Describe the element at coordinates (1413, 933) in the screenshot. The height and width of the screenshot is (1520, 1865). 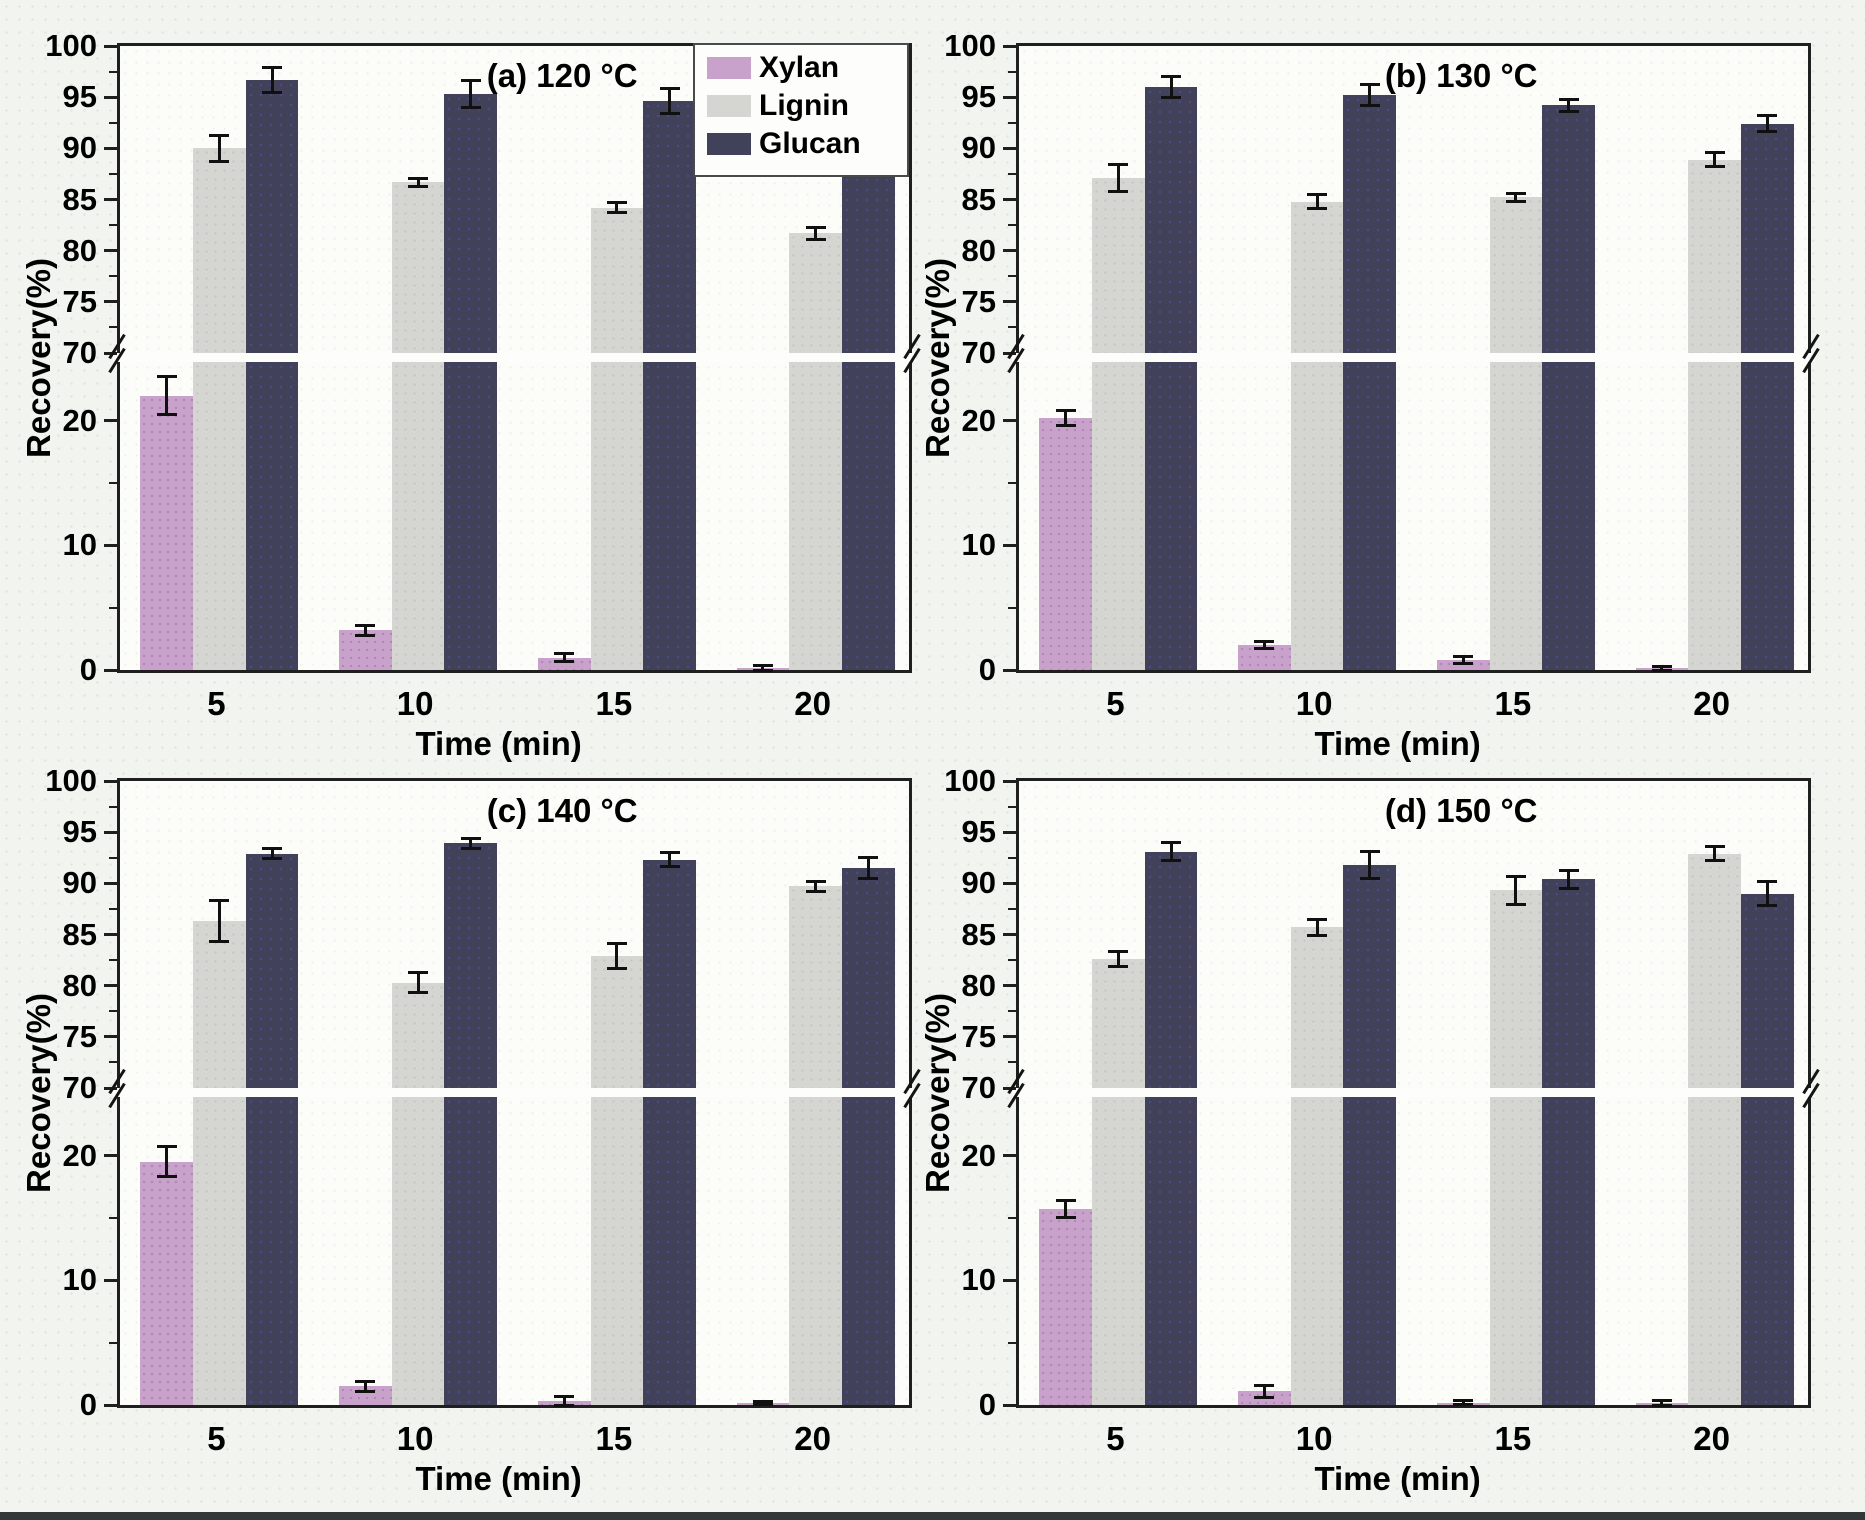
I see `panel-d-upper-section` at that location.